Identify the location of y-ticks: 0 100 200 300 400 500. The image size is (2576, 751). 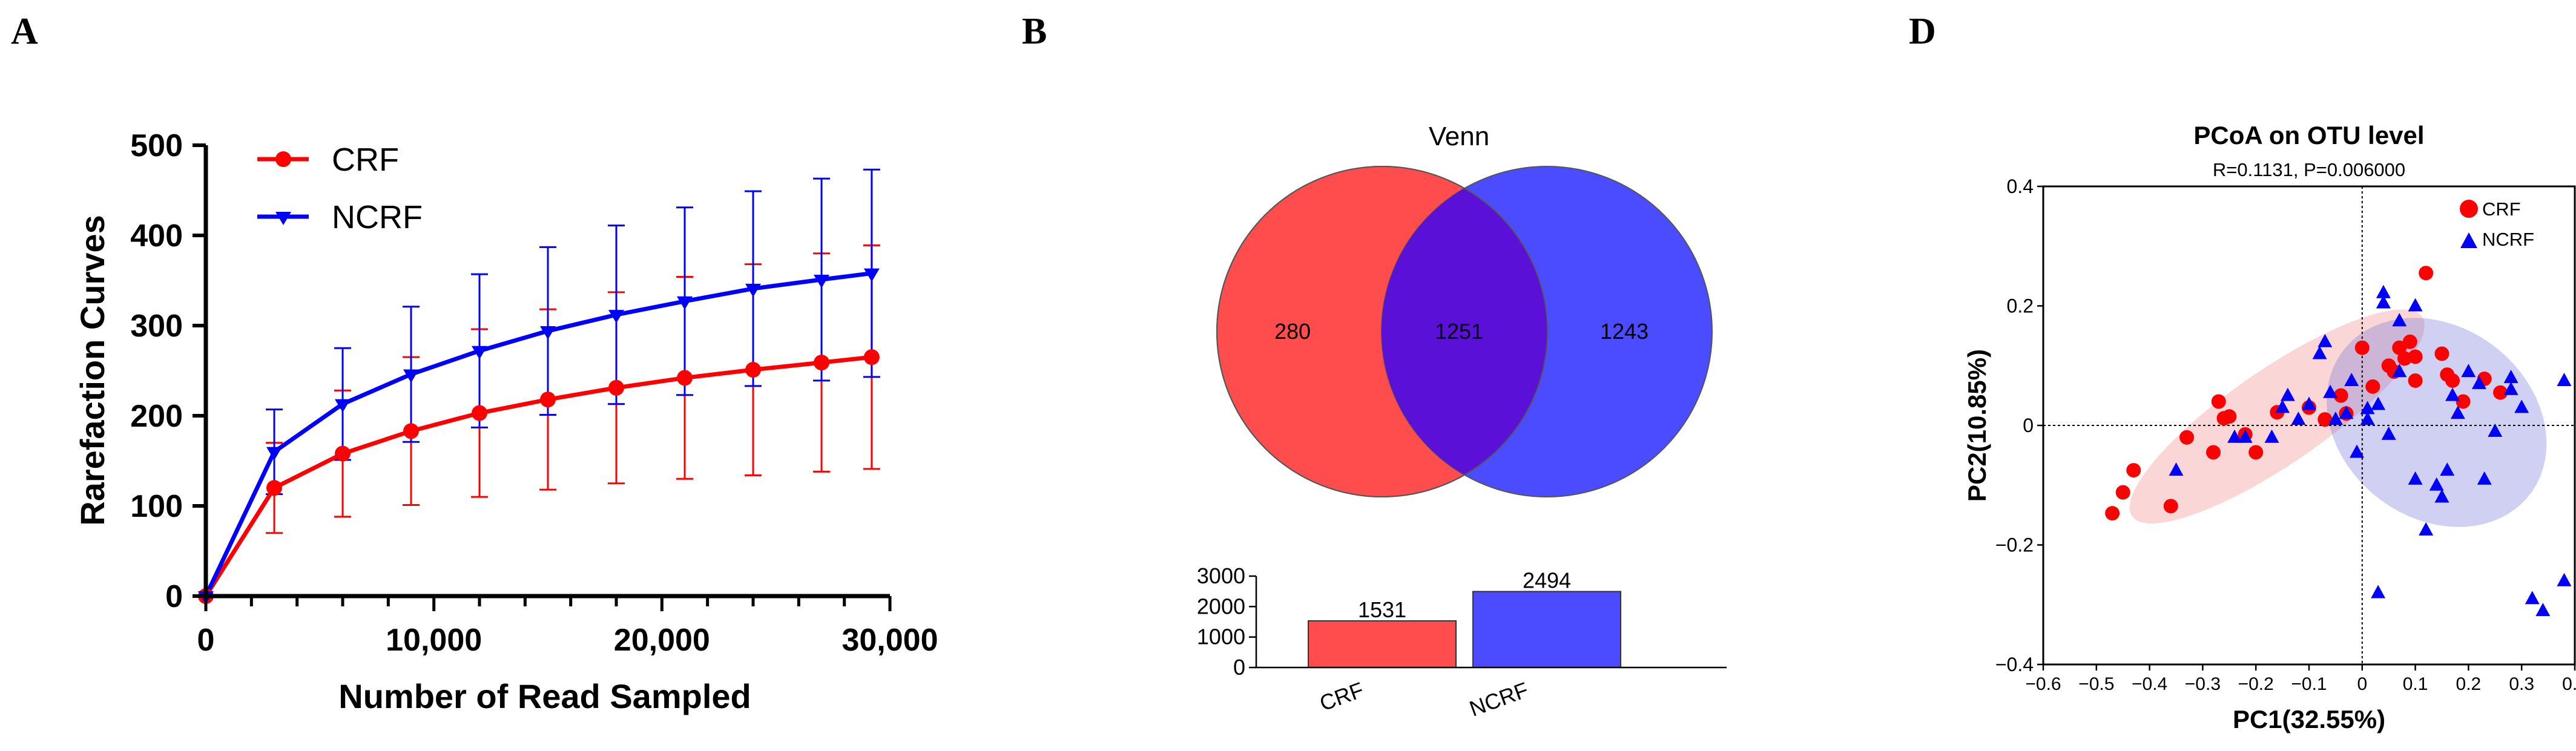
(168, 371).